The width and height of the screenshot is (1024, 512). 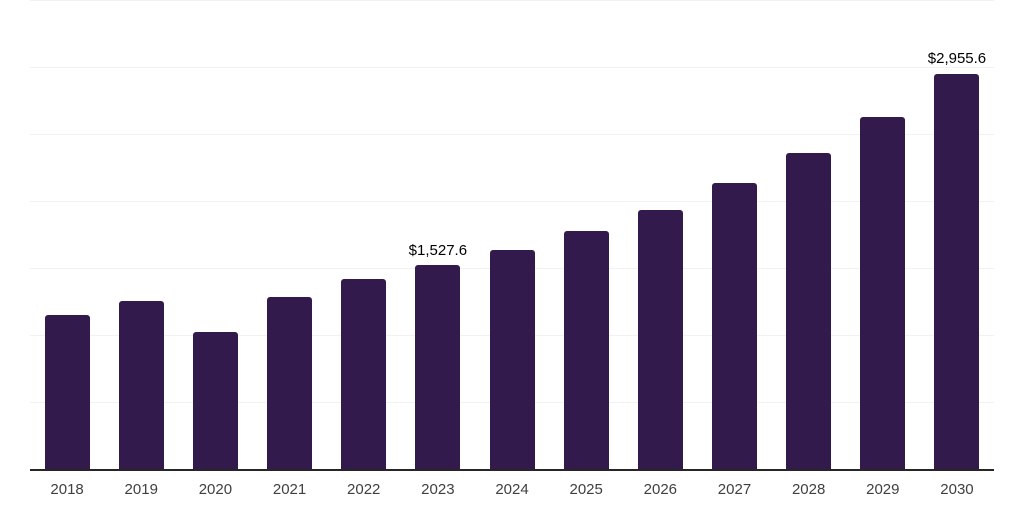 I want to click on x-tick-2020: 2020, so click(x=215, y=489).